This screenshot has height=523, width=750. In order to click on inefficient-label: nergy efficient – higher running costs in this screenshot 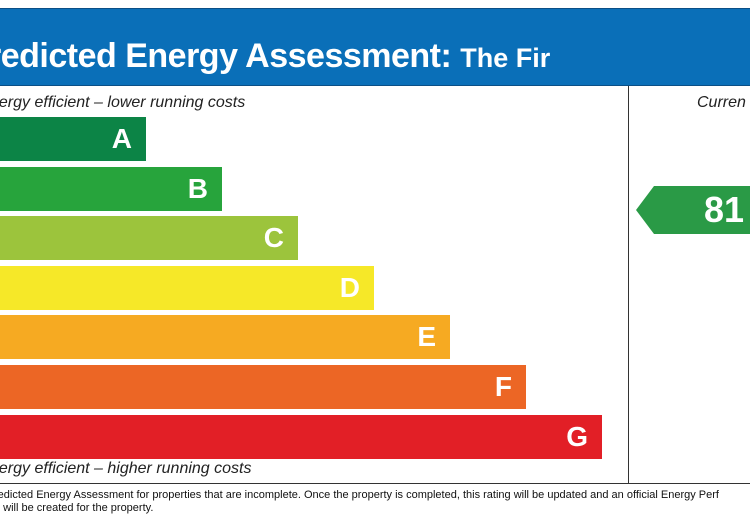, I will do `click(126, 468)`.